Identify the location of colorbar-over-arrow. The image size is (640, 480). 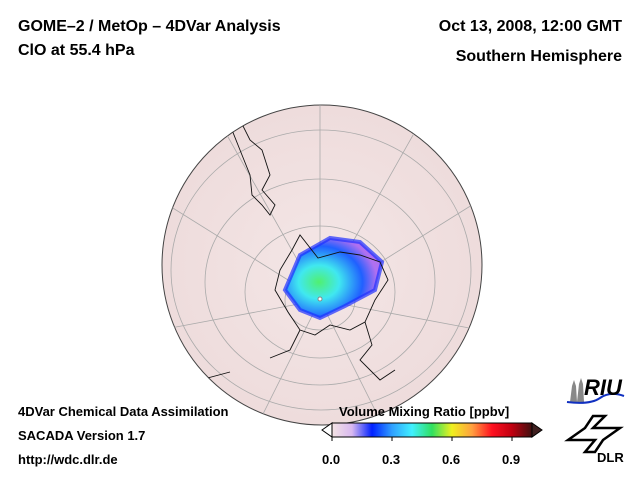
(537, 430).